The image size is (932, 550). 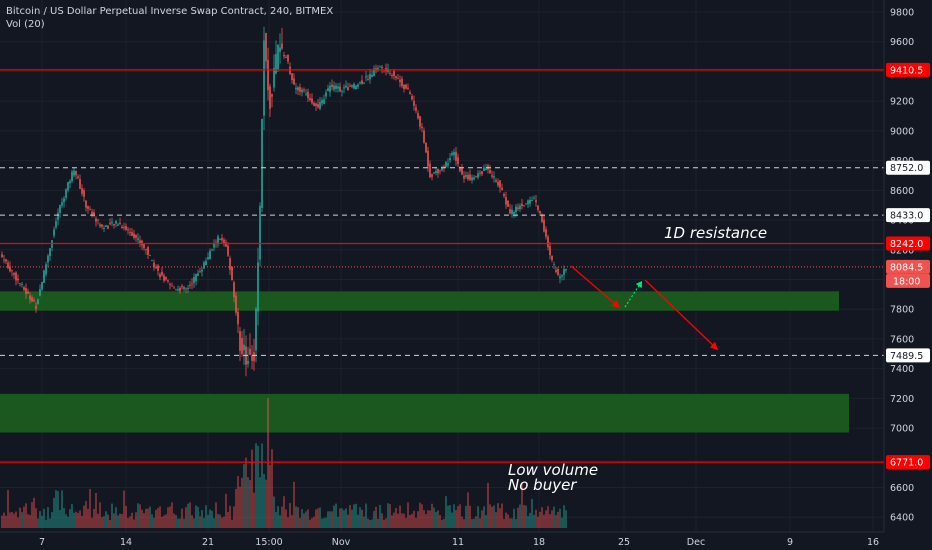 I want to click on projection-arrows, so click(x=644, y=308).